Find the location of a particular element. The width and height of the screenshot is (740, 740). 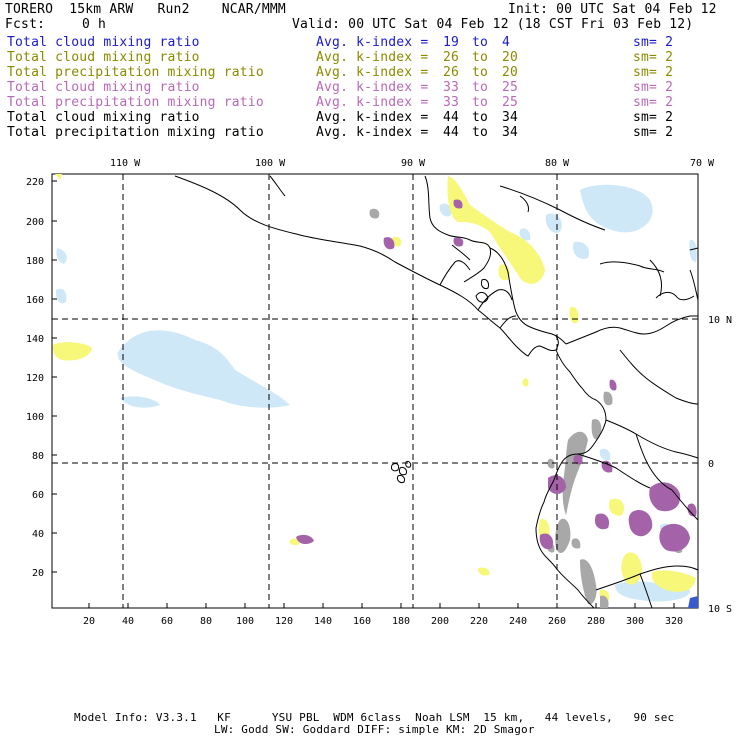

y-tick-label: 200 is located at coordinates (35, 222).